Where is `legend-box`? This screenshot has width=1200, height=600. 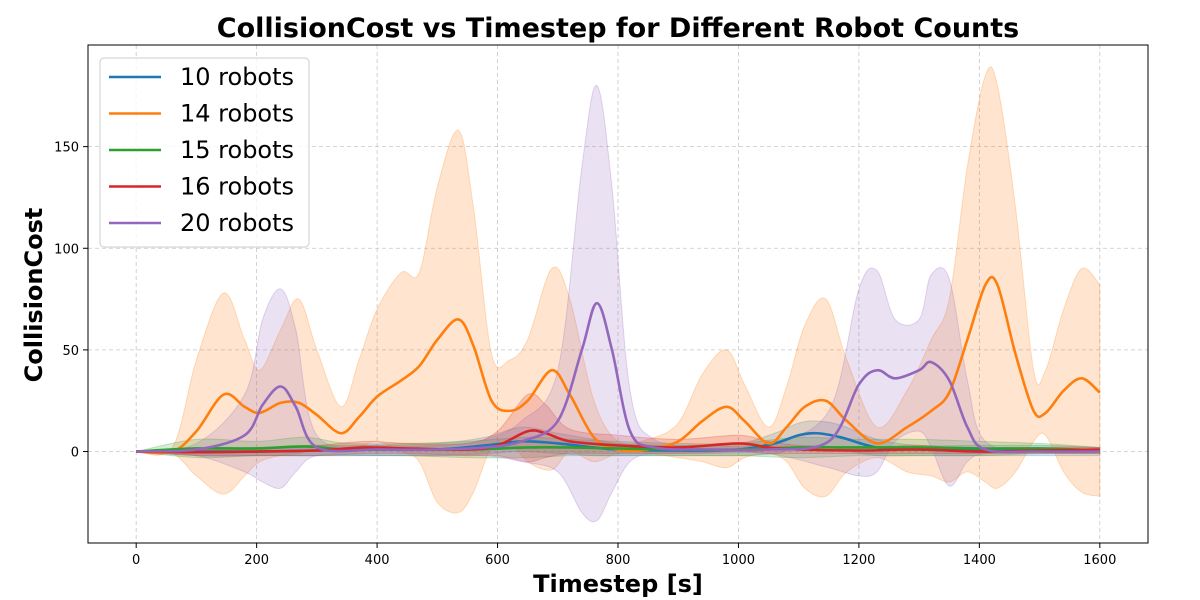 legend-box is located at coordinates (204, 152).